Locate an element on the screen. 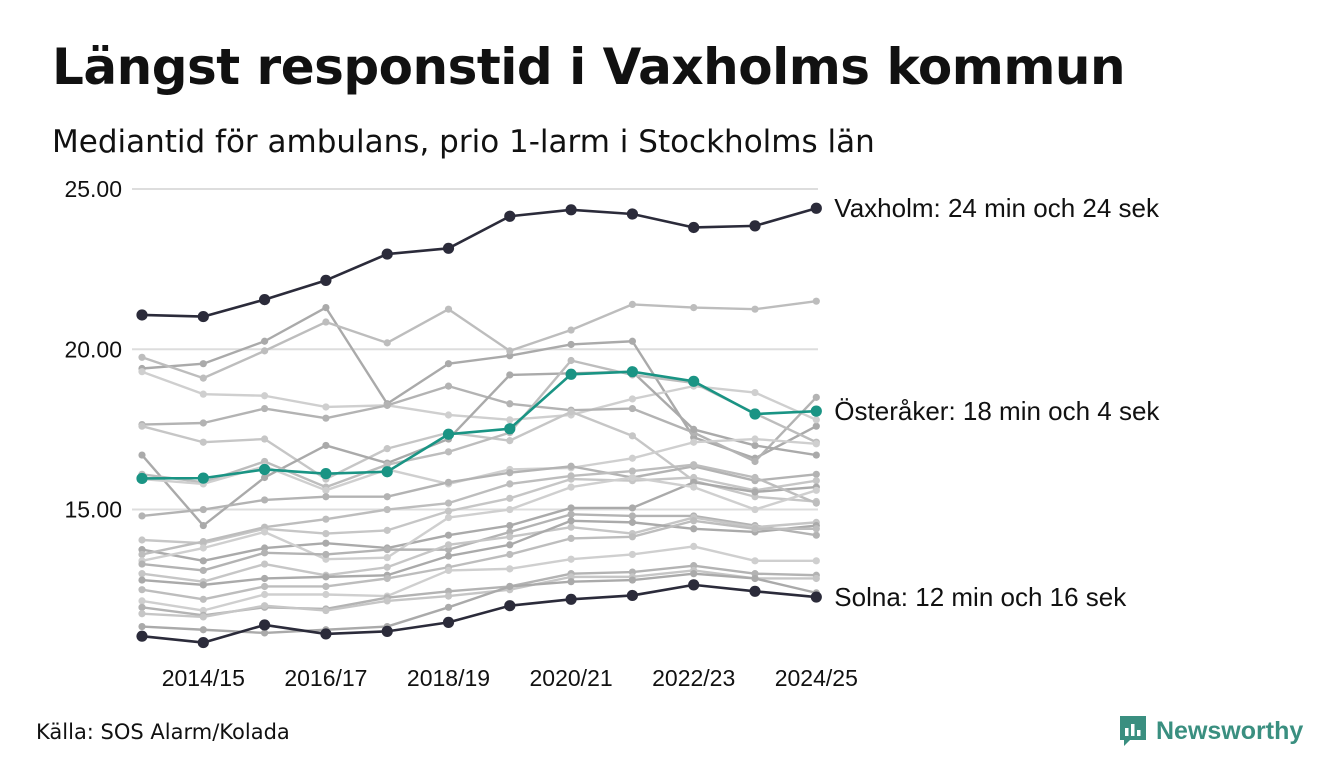 This screenshot has height=780, width=1340. series-label: Solna: 12 min och 16 sek is located at coordinates (980, 597).